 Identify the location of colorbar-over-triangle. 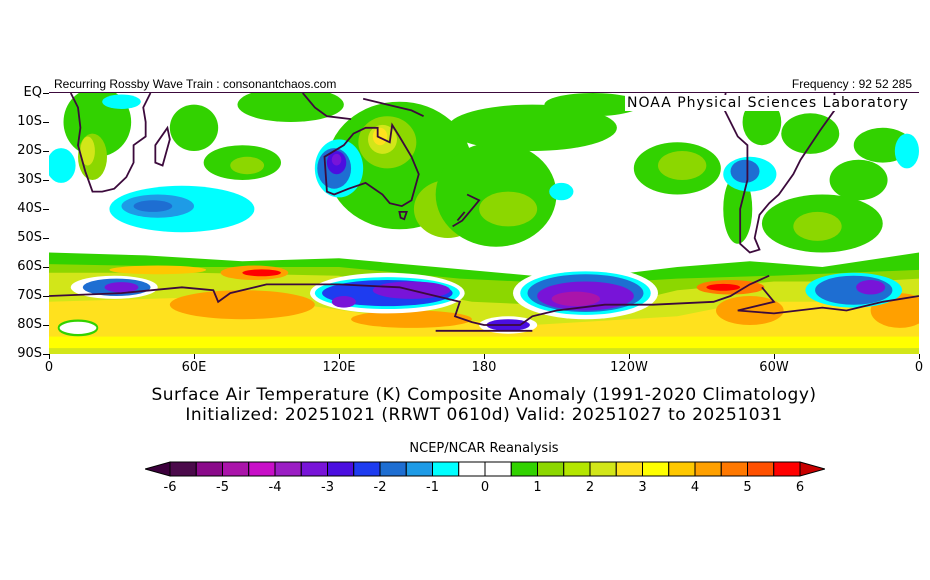
(812, 469).